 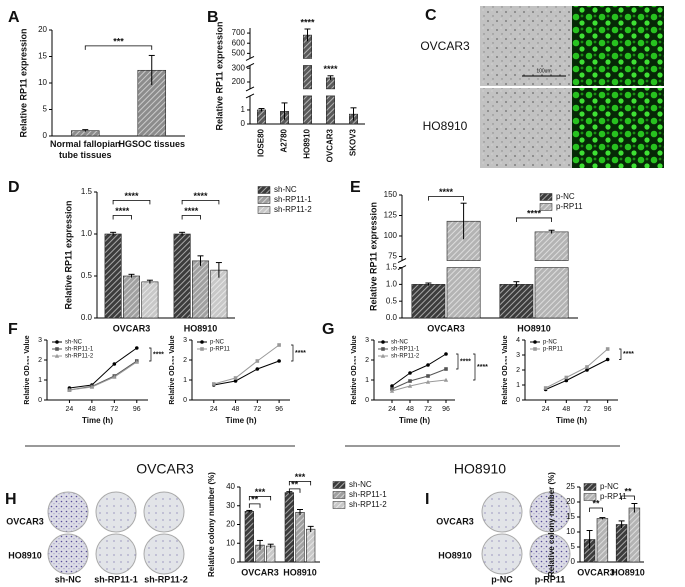 What do you see at coordinates (400, 343) in the screenshot?
I see `legend-label: sh-NC` at bounding box center [400, 343].